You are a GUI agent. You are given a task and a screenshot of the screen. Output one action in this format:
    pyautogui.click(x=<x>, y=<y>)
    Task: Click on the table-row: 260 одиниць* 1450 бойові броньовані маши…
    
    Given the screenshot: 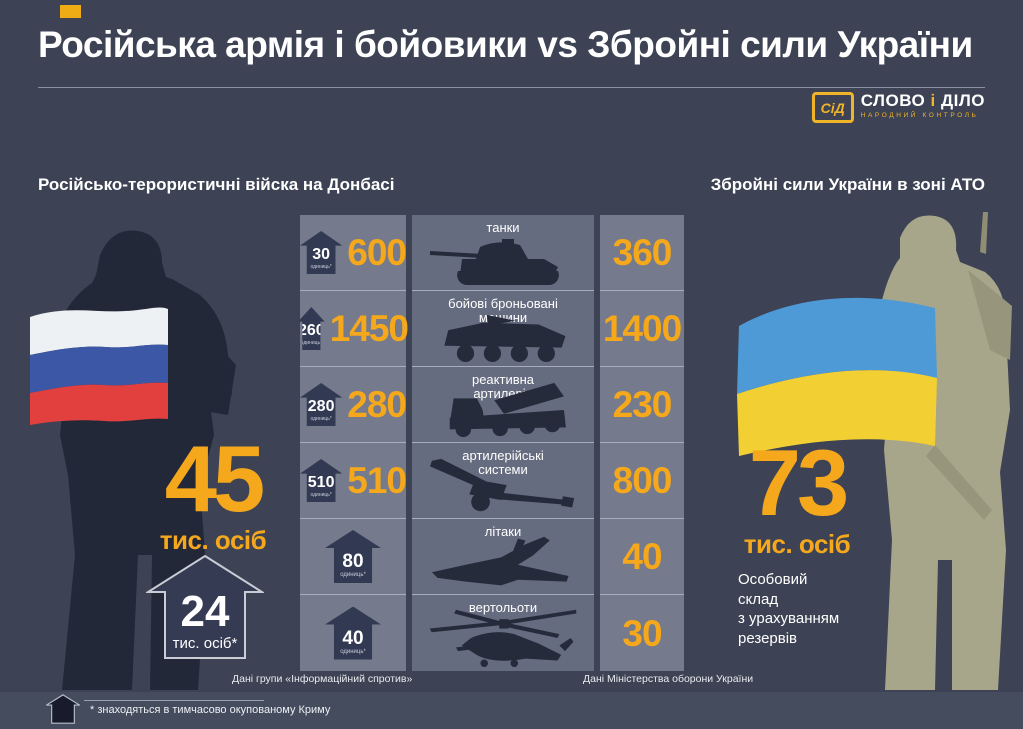 What is the action you would take?
    pyautogui.click(x=491, y=329)
    